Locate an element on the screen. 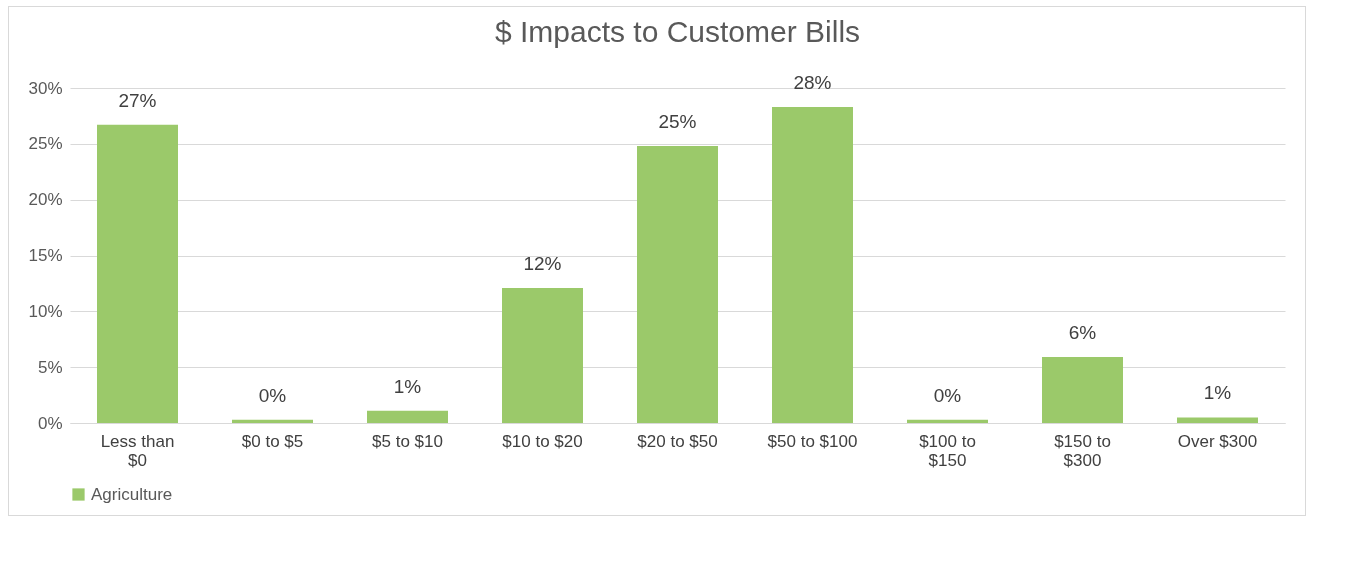  y-tick-label: 25% is located at coordinates (45, 144).